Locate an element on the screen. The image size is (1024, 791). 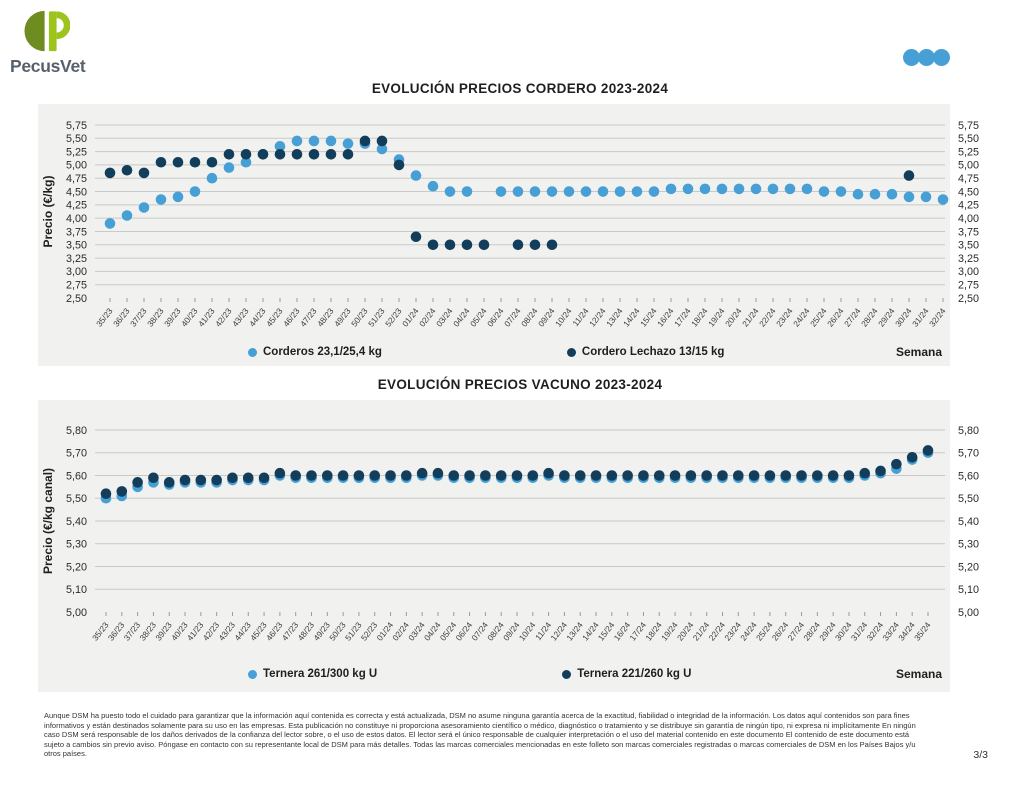
y-tick-label-right: 4,50 is located at coordinates (968, 192).